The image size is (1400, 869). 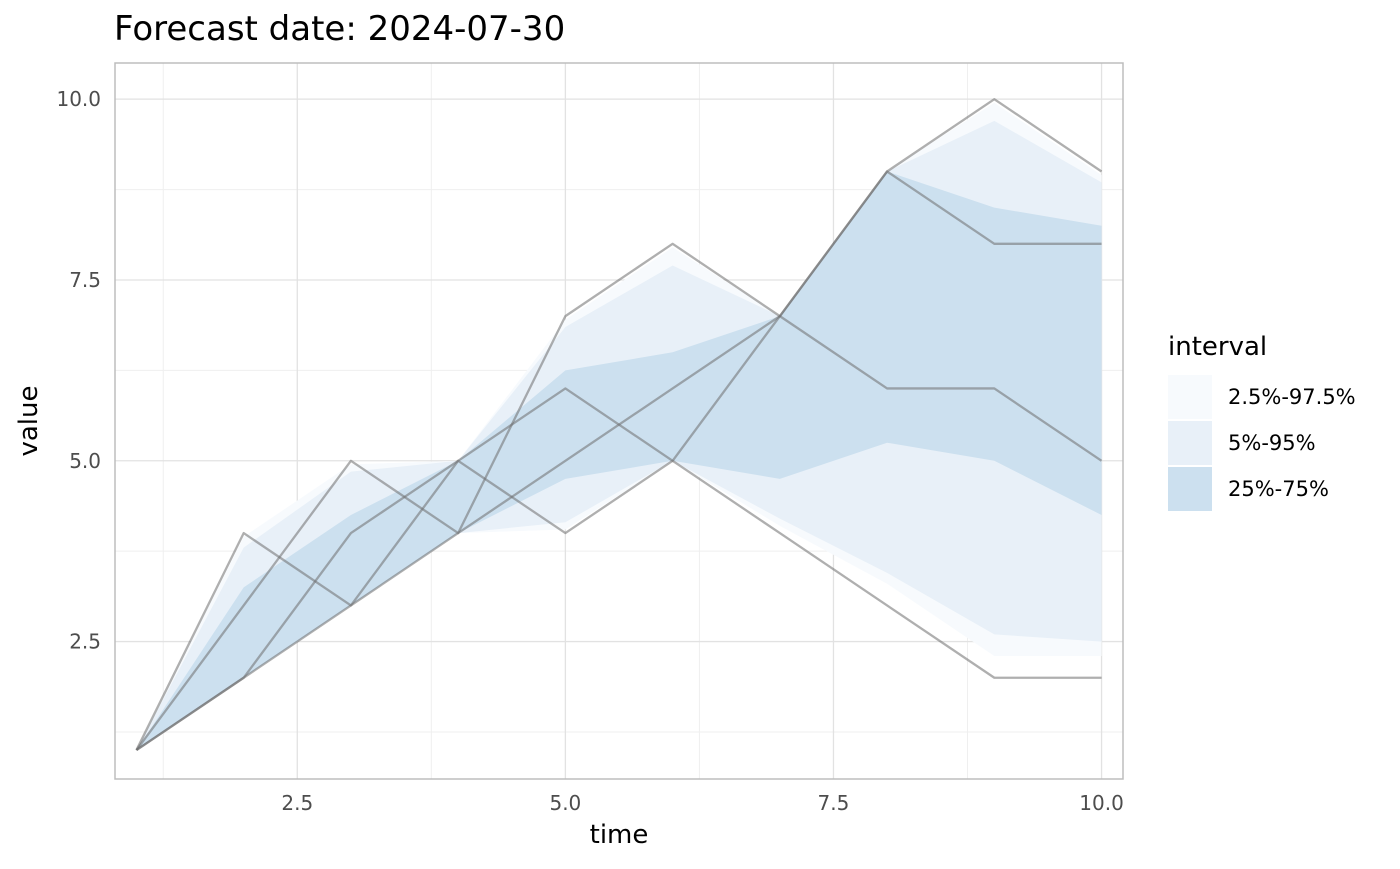 I want to click on legend-label: 25%-75%, so click(x=1278, y=489).